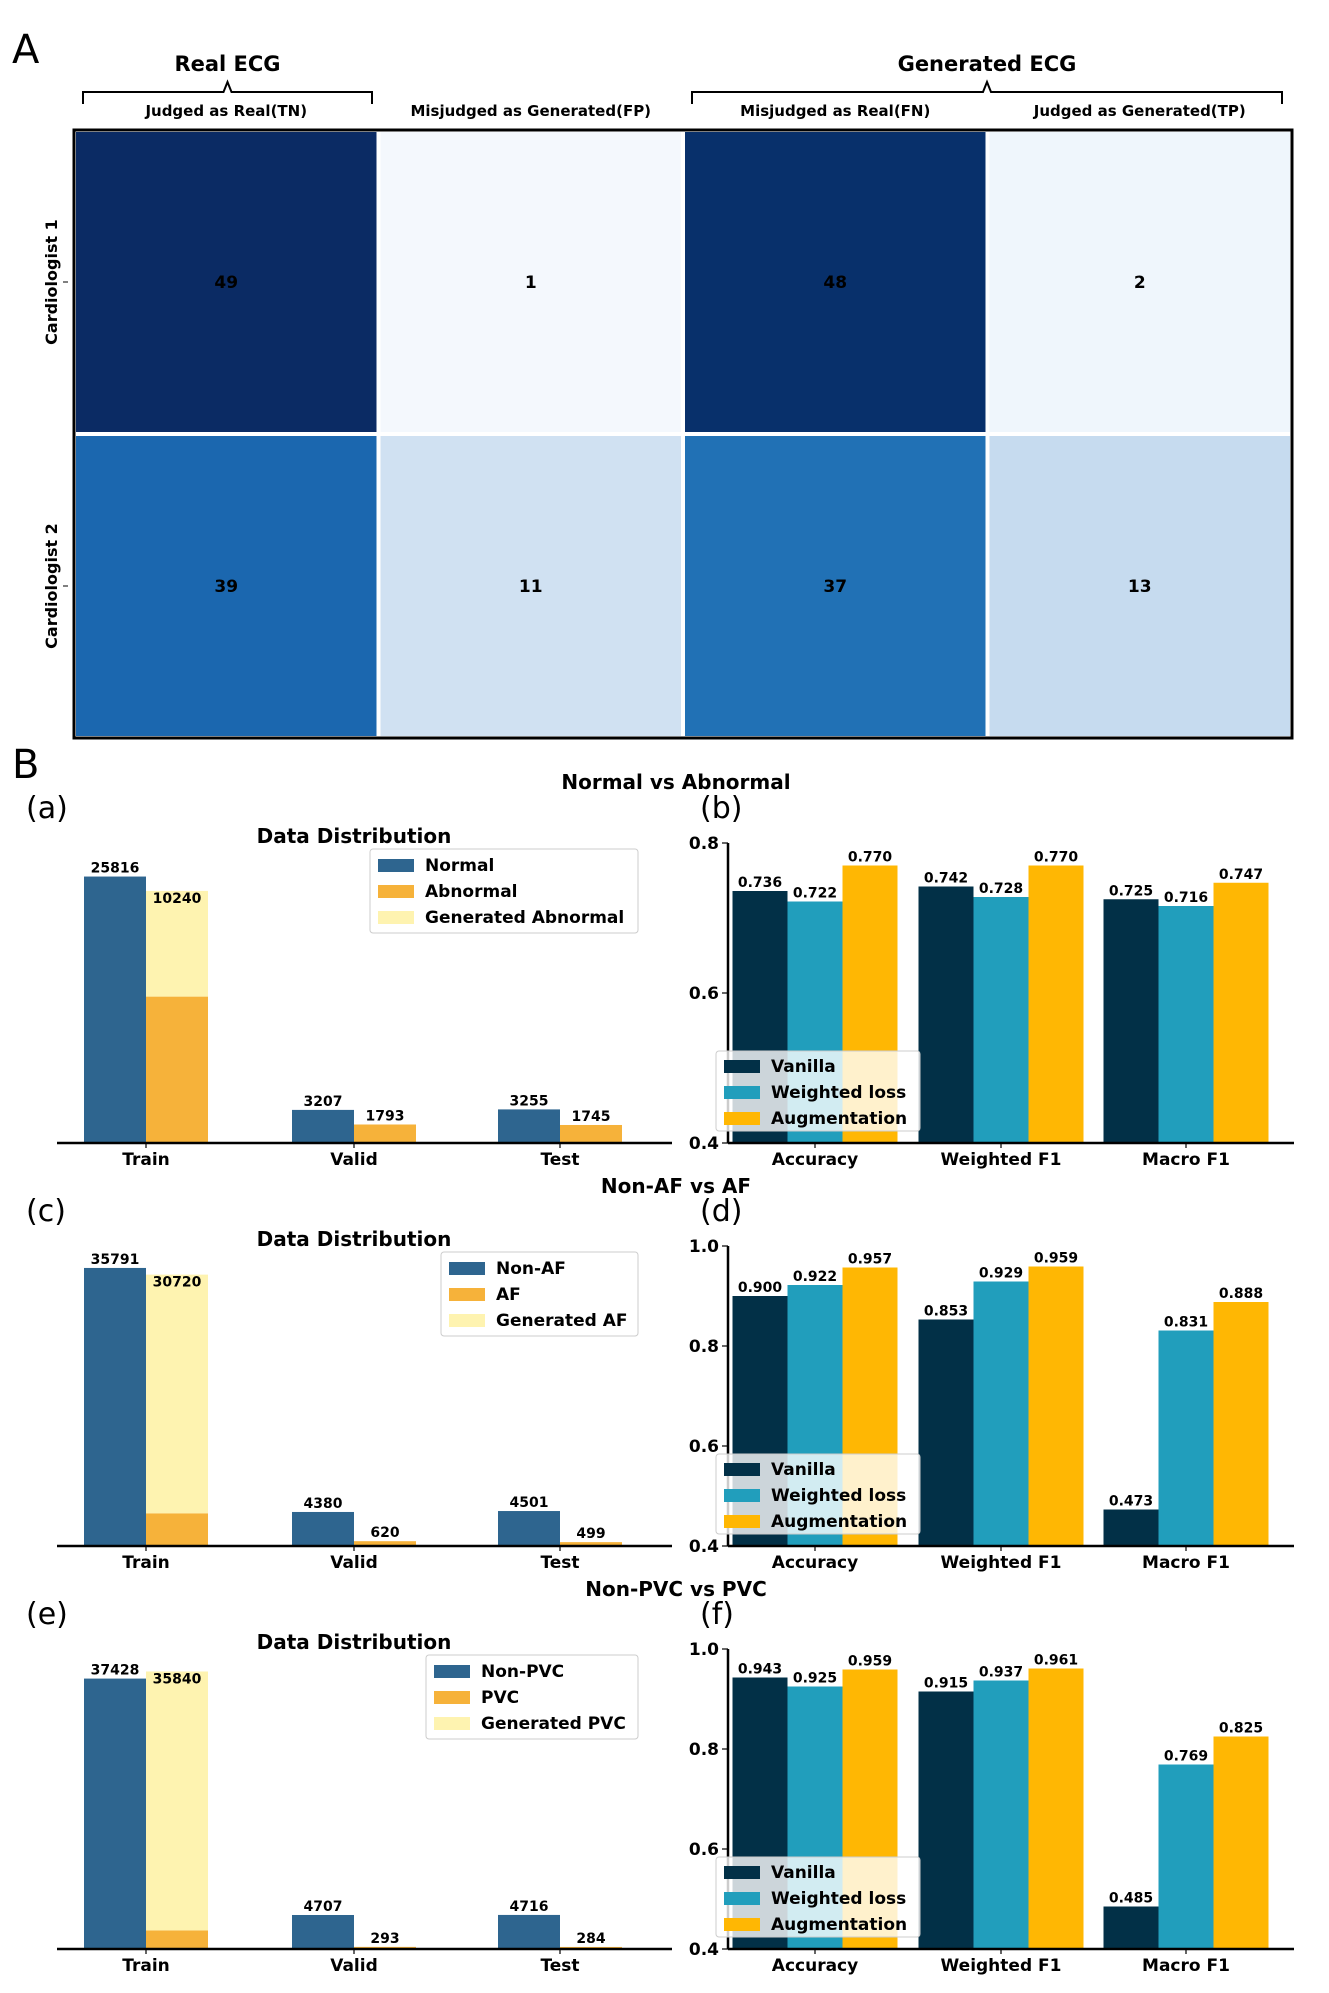 This screenshot has height=1993, width=1329. Describe the element at coordinates (227, 64) in the screenshot. I see `group-label-0: Real ECG` at that location.